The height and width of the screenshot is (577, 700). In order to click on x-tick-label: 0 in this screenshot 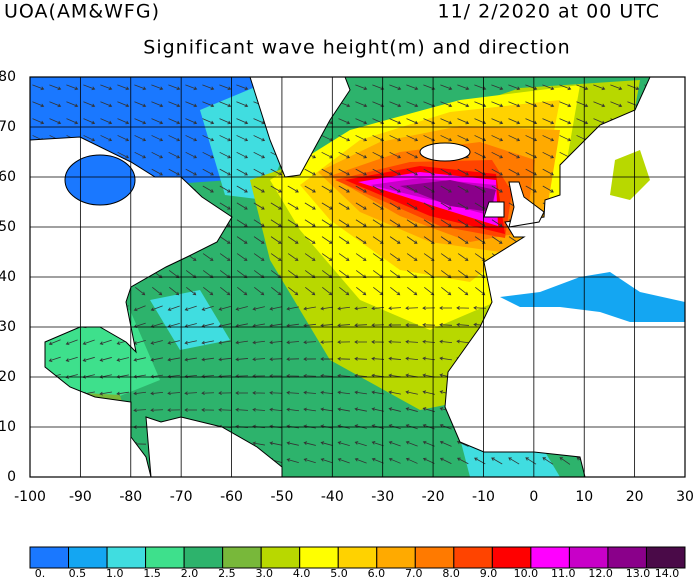, I will do `click(533, 497)`.